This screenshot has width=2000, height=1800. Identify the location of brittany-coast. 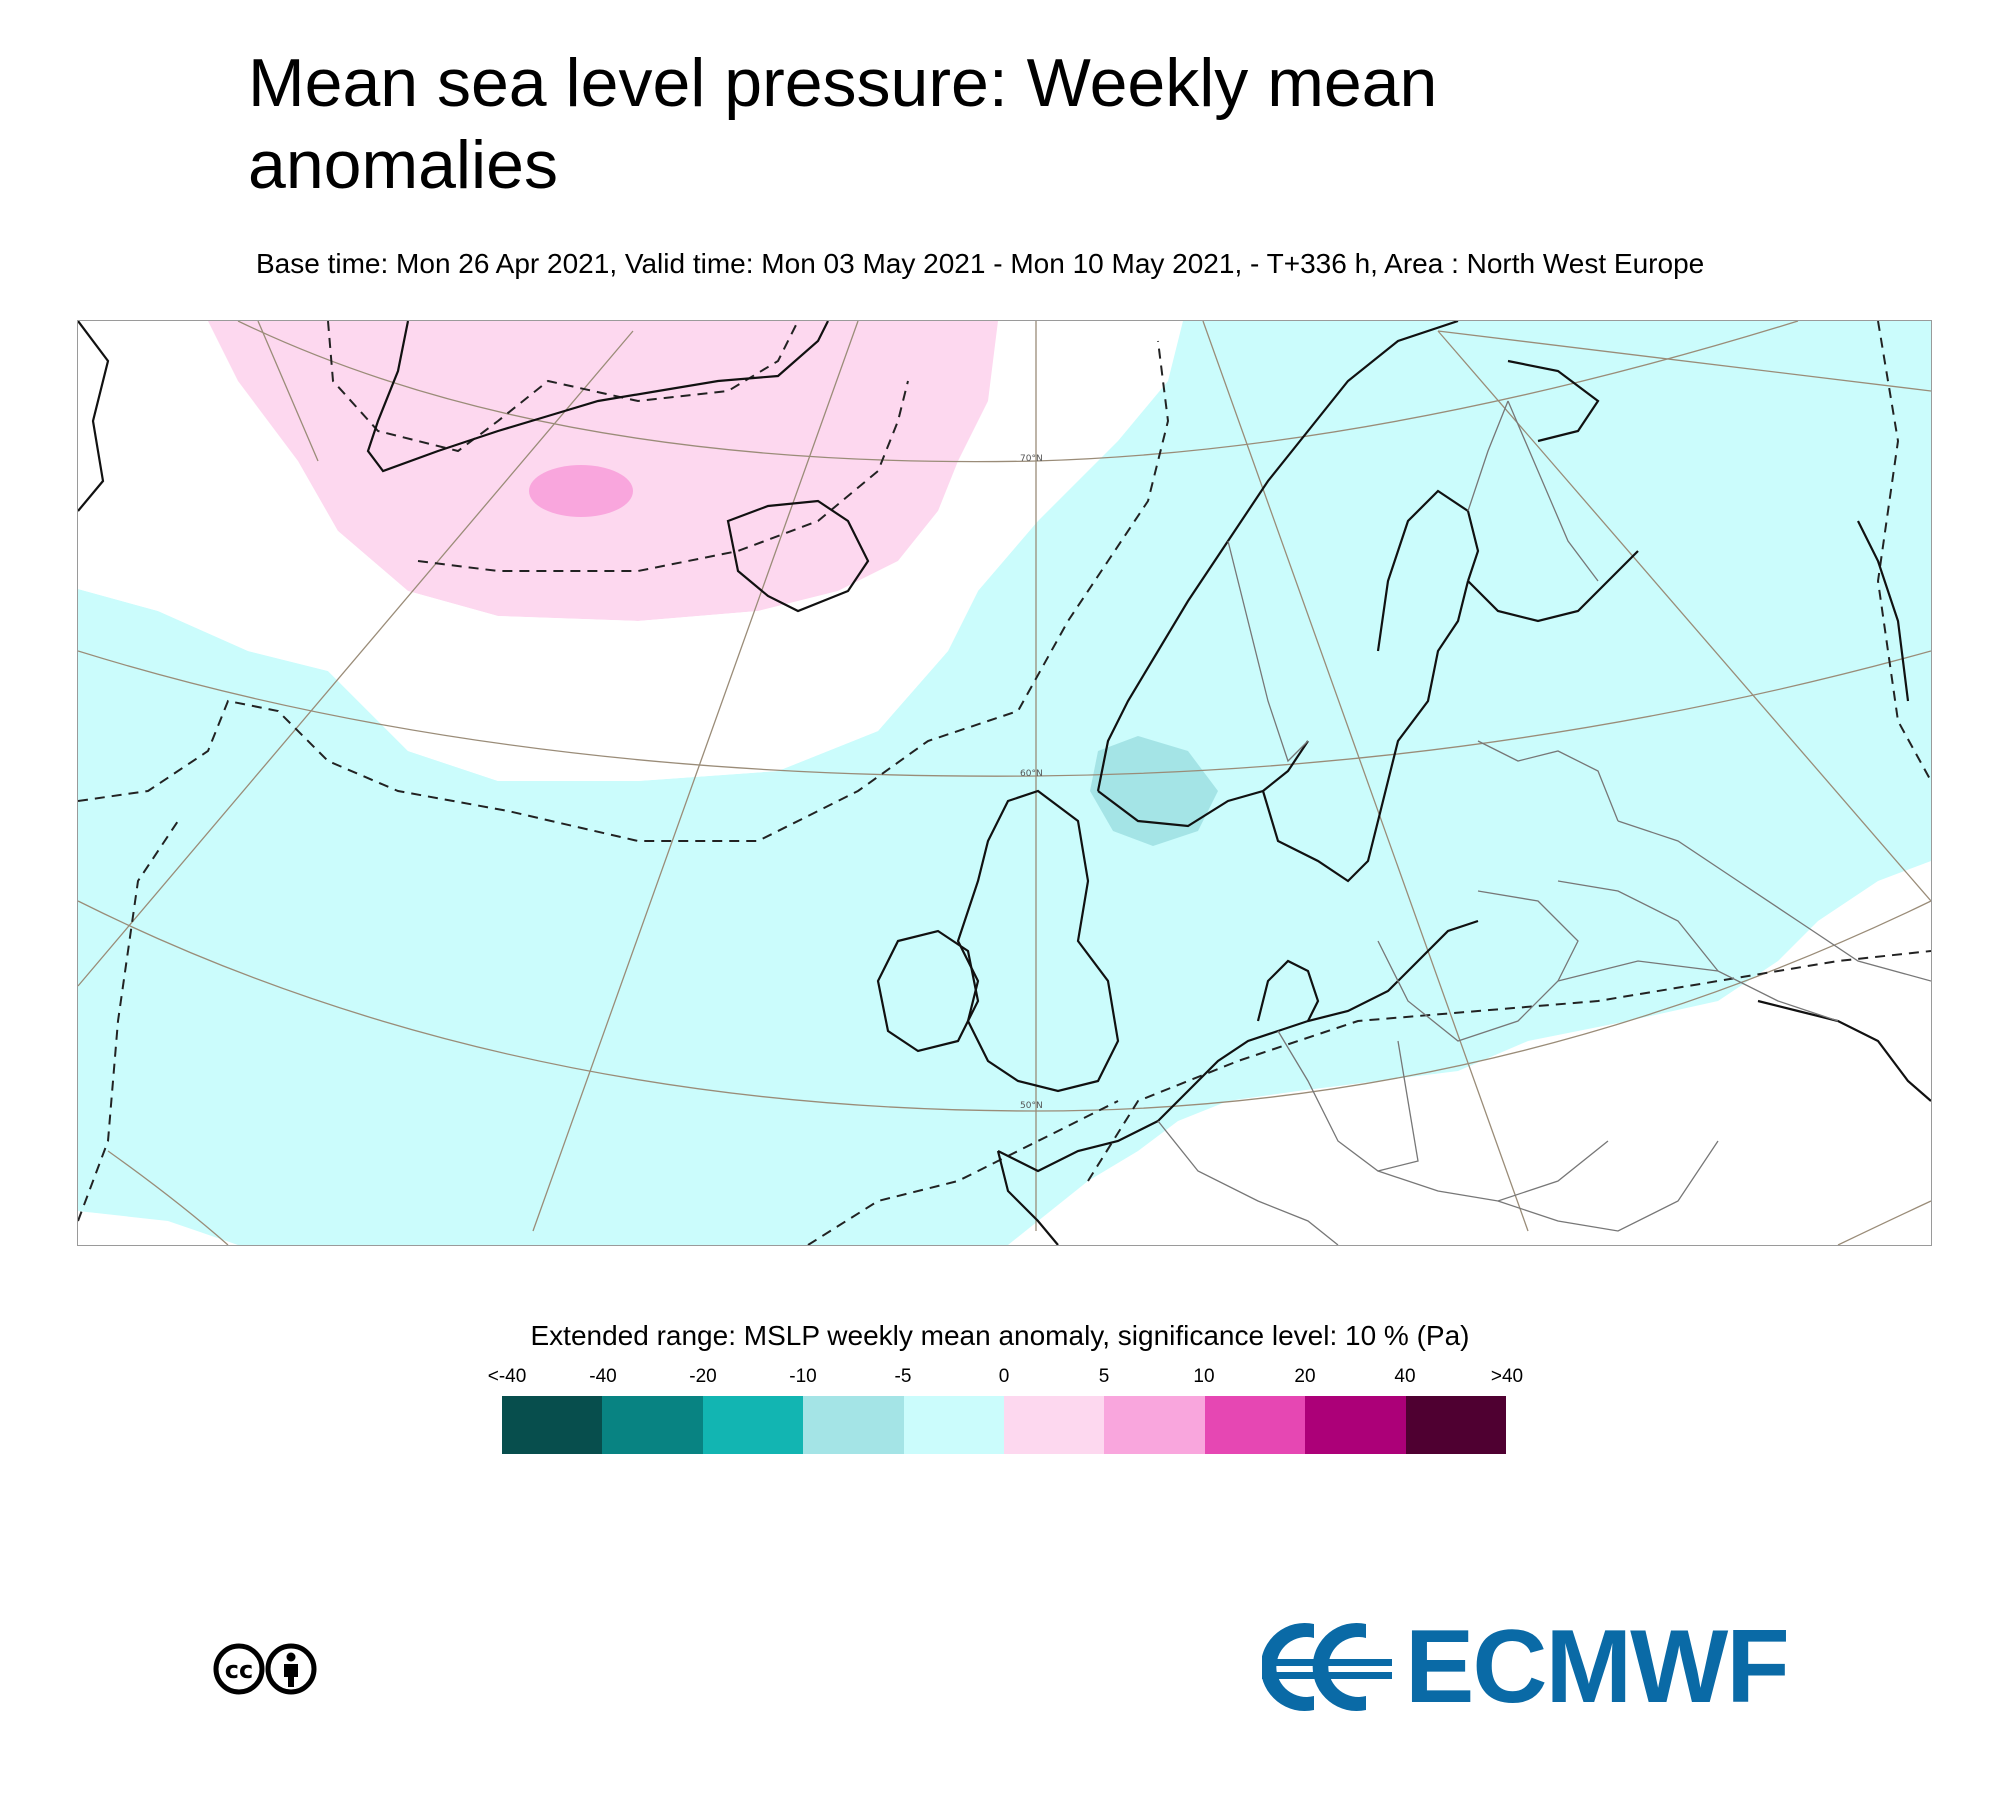
(1027, 1197).